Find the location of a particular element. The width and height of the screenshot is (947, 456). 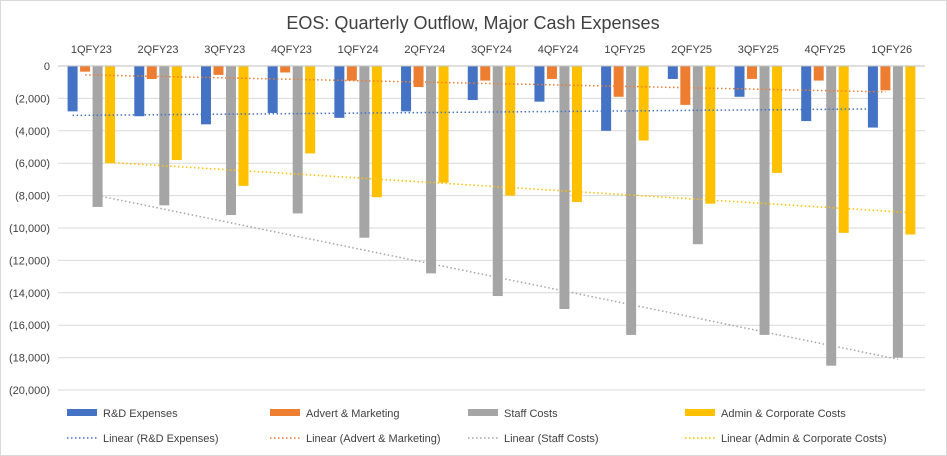

legend-label-linear-admin-and-corporate-costs: Linear (Admin & Corporate Costs) is located at coordinates (804, 439).